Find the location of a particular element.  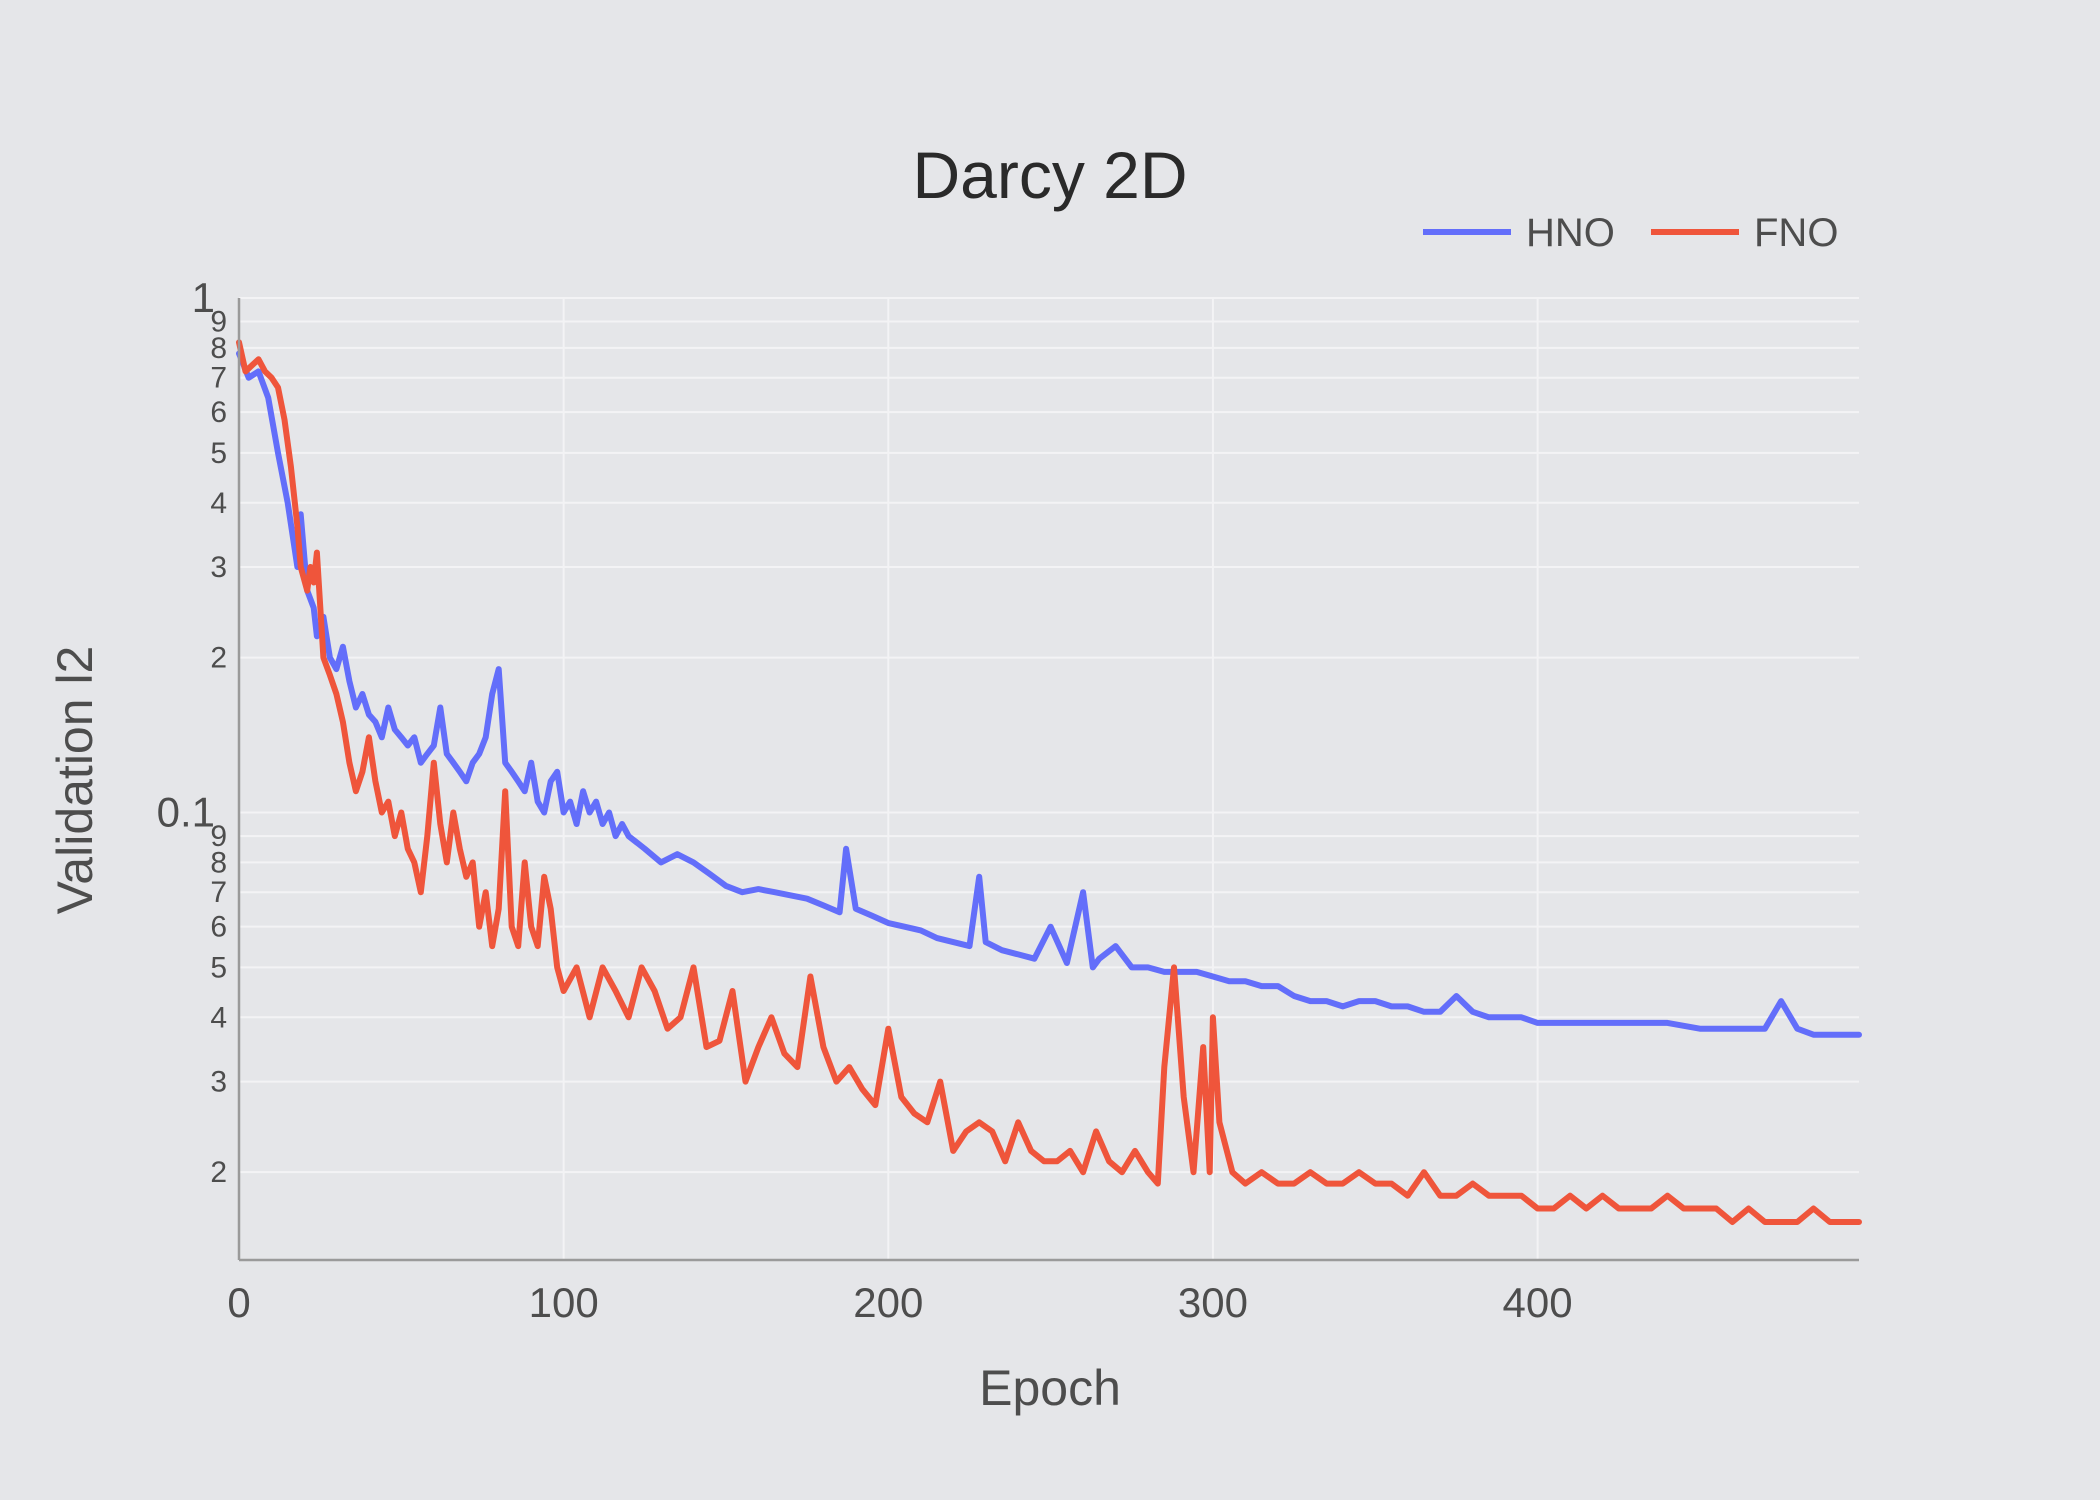

y-tick-label: 0.1 is located at coordinates (186, 812).